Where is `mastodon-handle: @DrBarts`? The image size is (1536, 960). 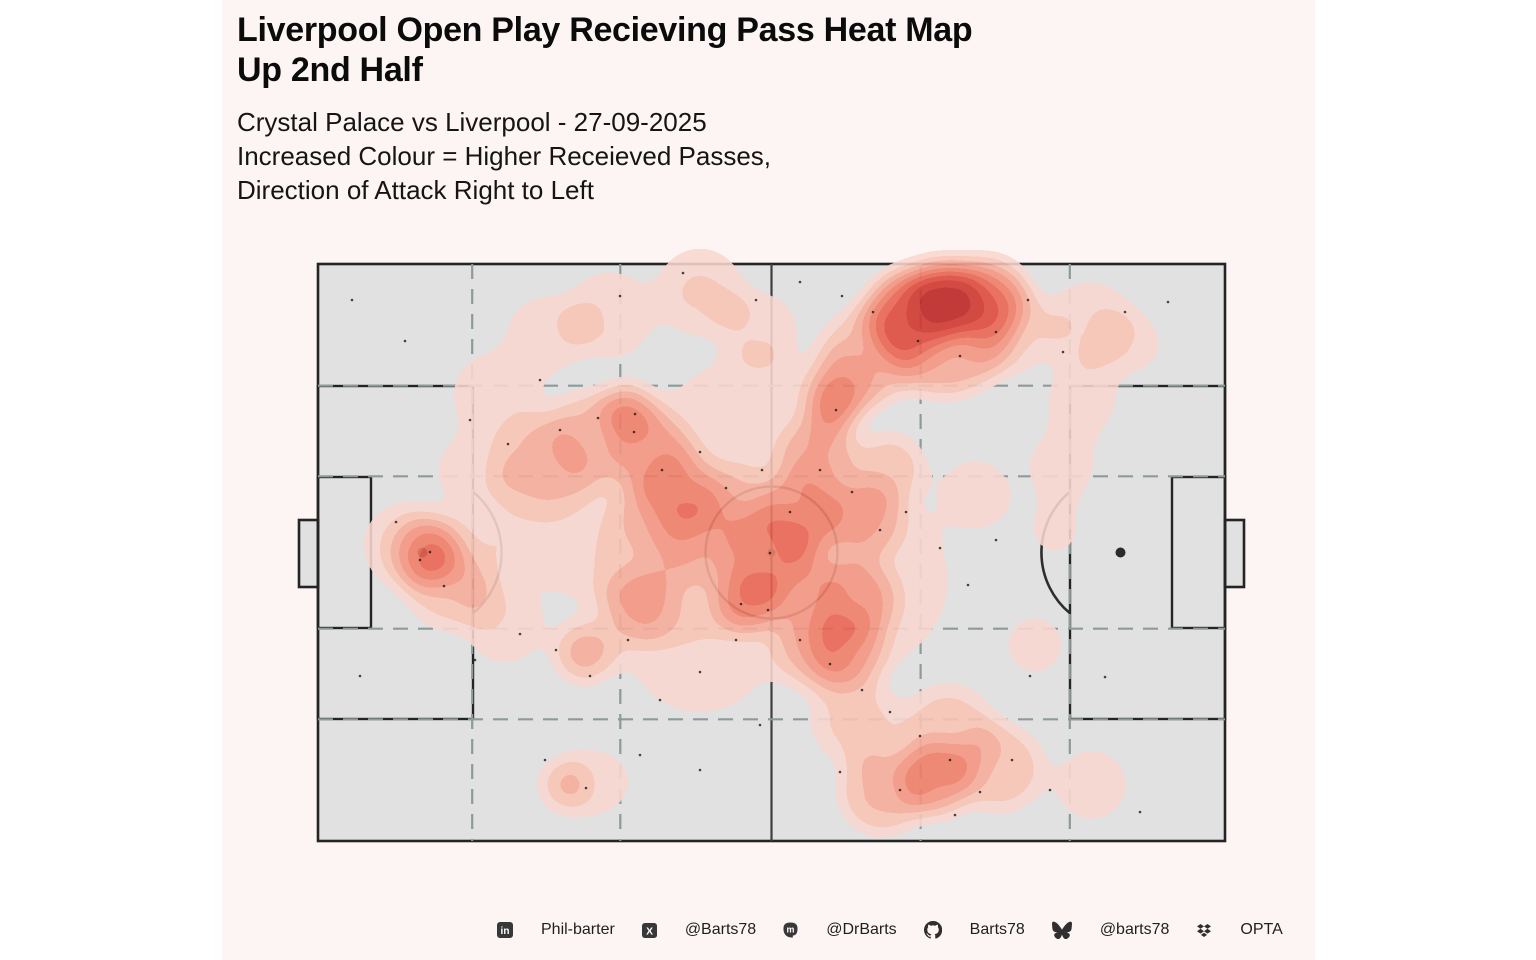
mastodon-handle: @DrBarts is located at coordinates (861, 929).